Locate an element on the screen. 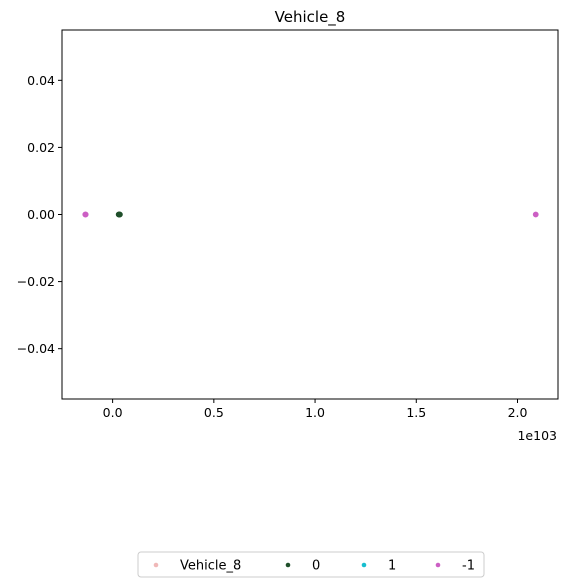 This screenshot has height=587, width=568. y-tick-label: −0.04 is located at coordinates (36, 348).